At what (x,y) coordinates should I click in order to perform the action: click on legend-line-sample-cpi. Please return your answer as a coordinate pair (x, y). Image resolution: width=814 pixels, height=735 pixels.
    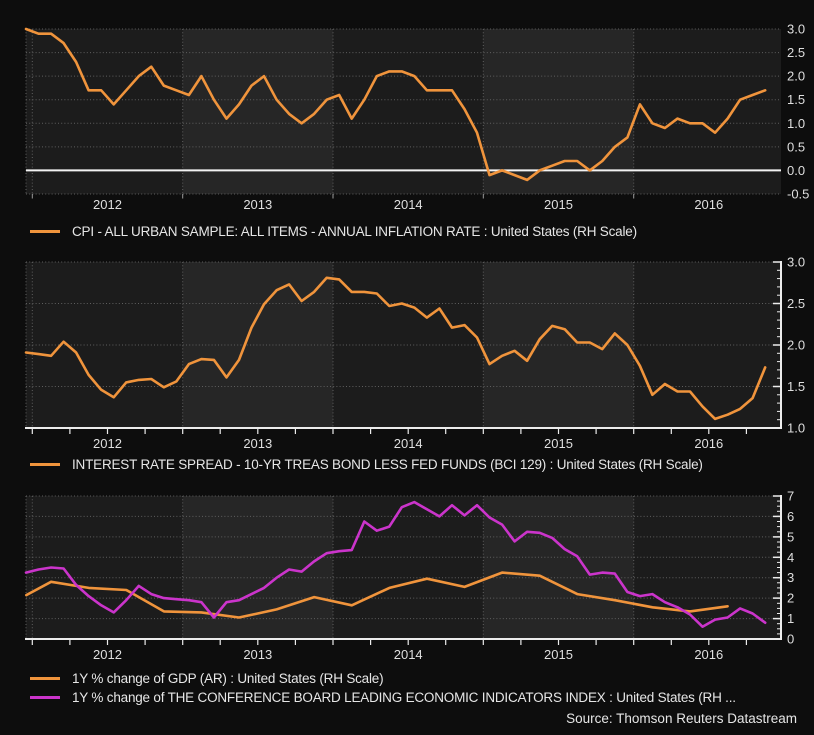
    Looking at the image, I should click on (45, 231).